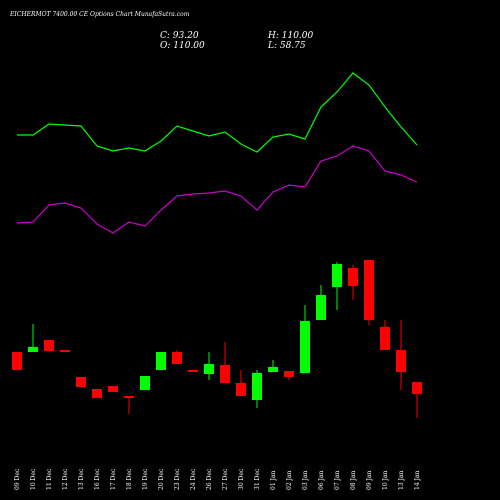  I want to click on x-tick-label: 31 Dec, so click(257, 479).